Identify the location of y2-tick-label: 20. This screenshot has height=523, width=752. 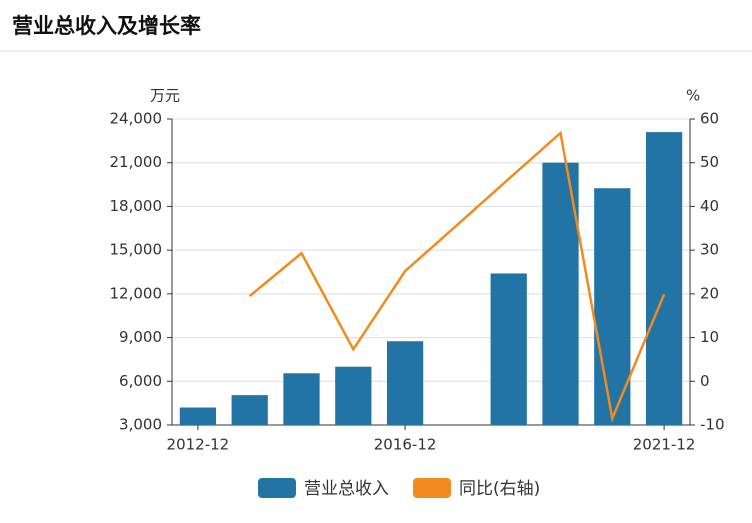
(709, 293).